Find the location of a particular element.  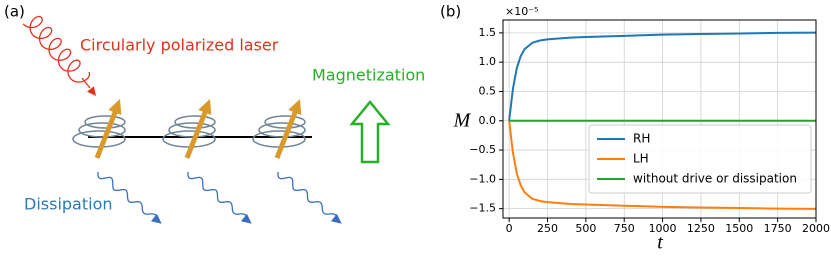

y-tick-label: −1.5 is located at coordinates (482, 208).